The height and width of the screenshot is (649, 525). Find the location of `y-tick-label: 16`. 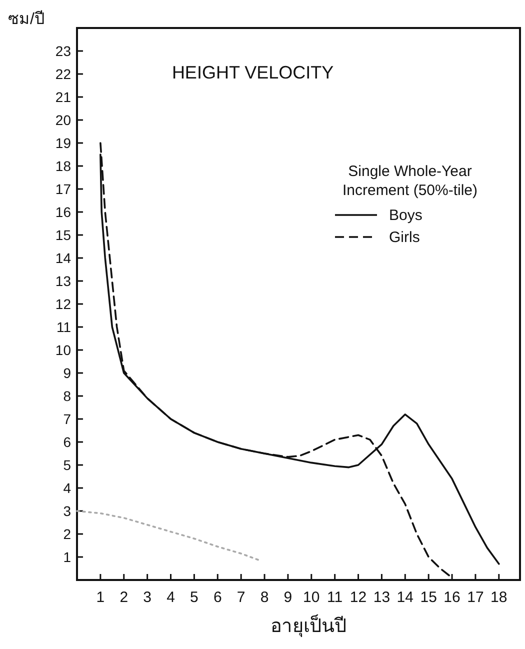

y-tick-label: 16 is located at coordinates (63, 212).